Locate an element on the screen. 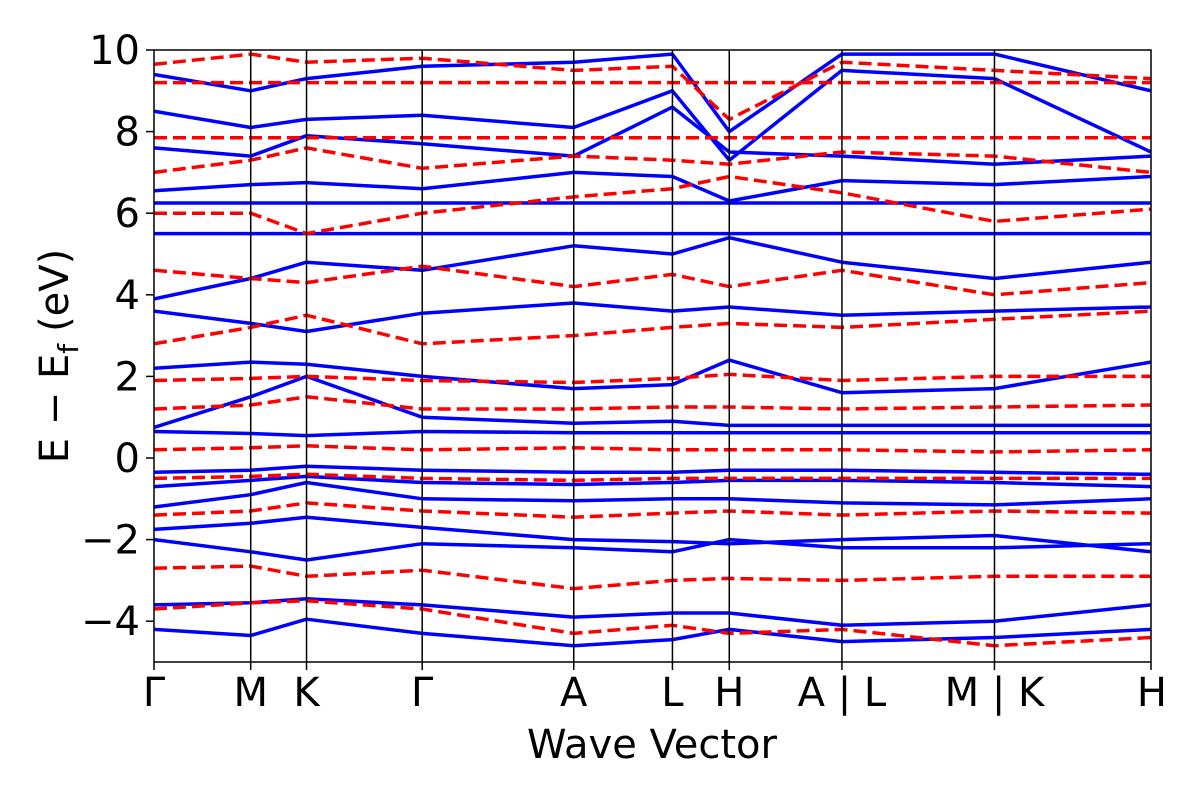 This screenshot has height=800, width=1200. x-tick-label: K is located at coordinates (307, 693).